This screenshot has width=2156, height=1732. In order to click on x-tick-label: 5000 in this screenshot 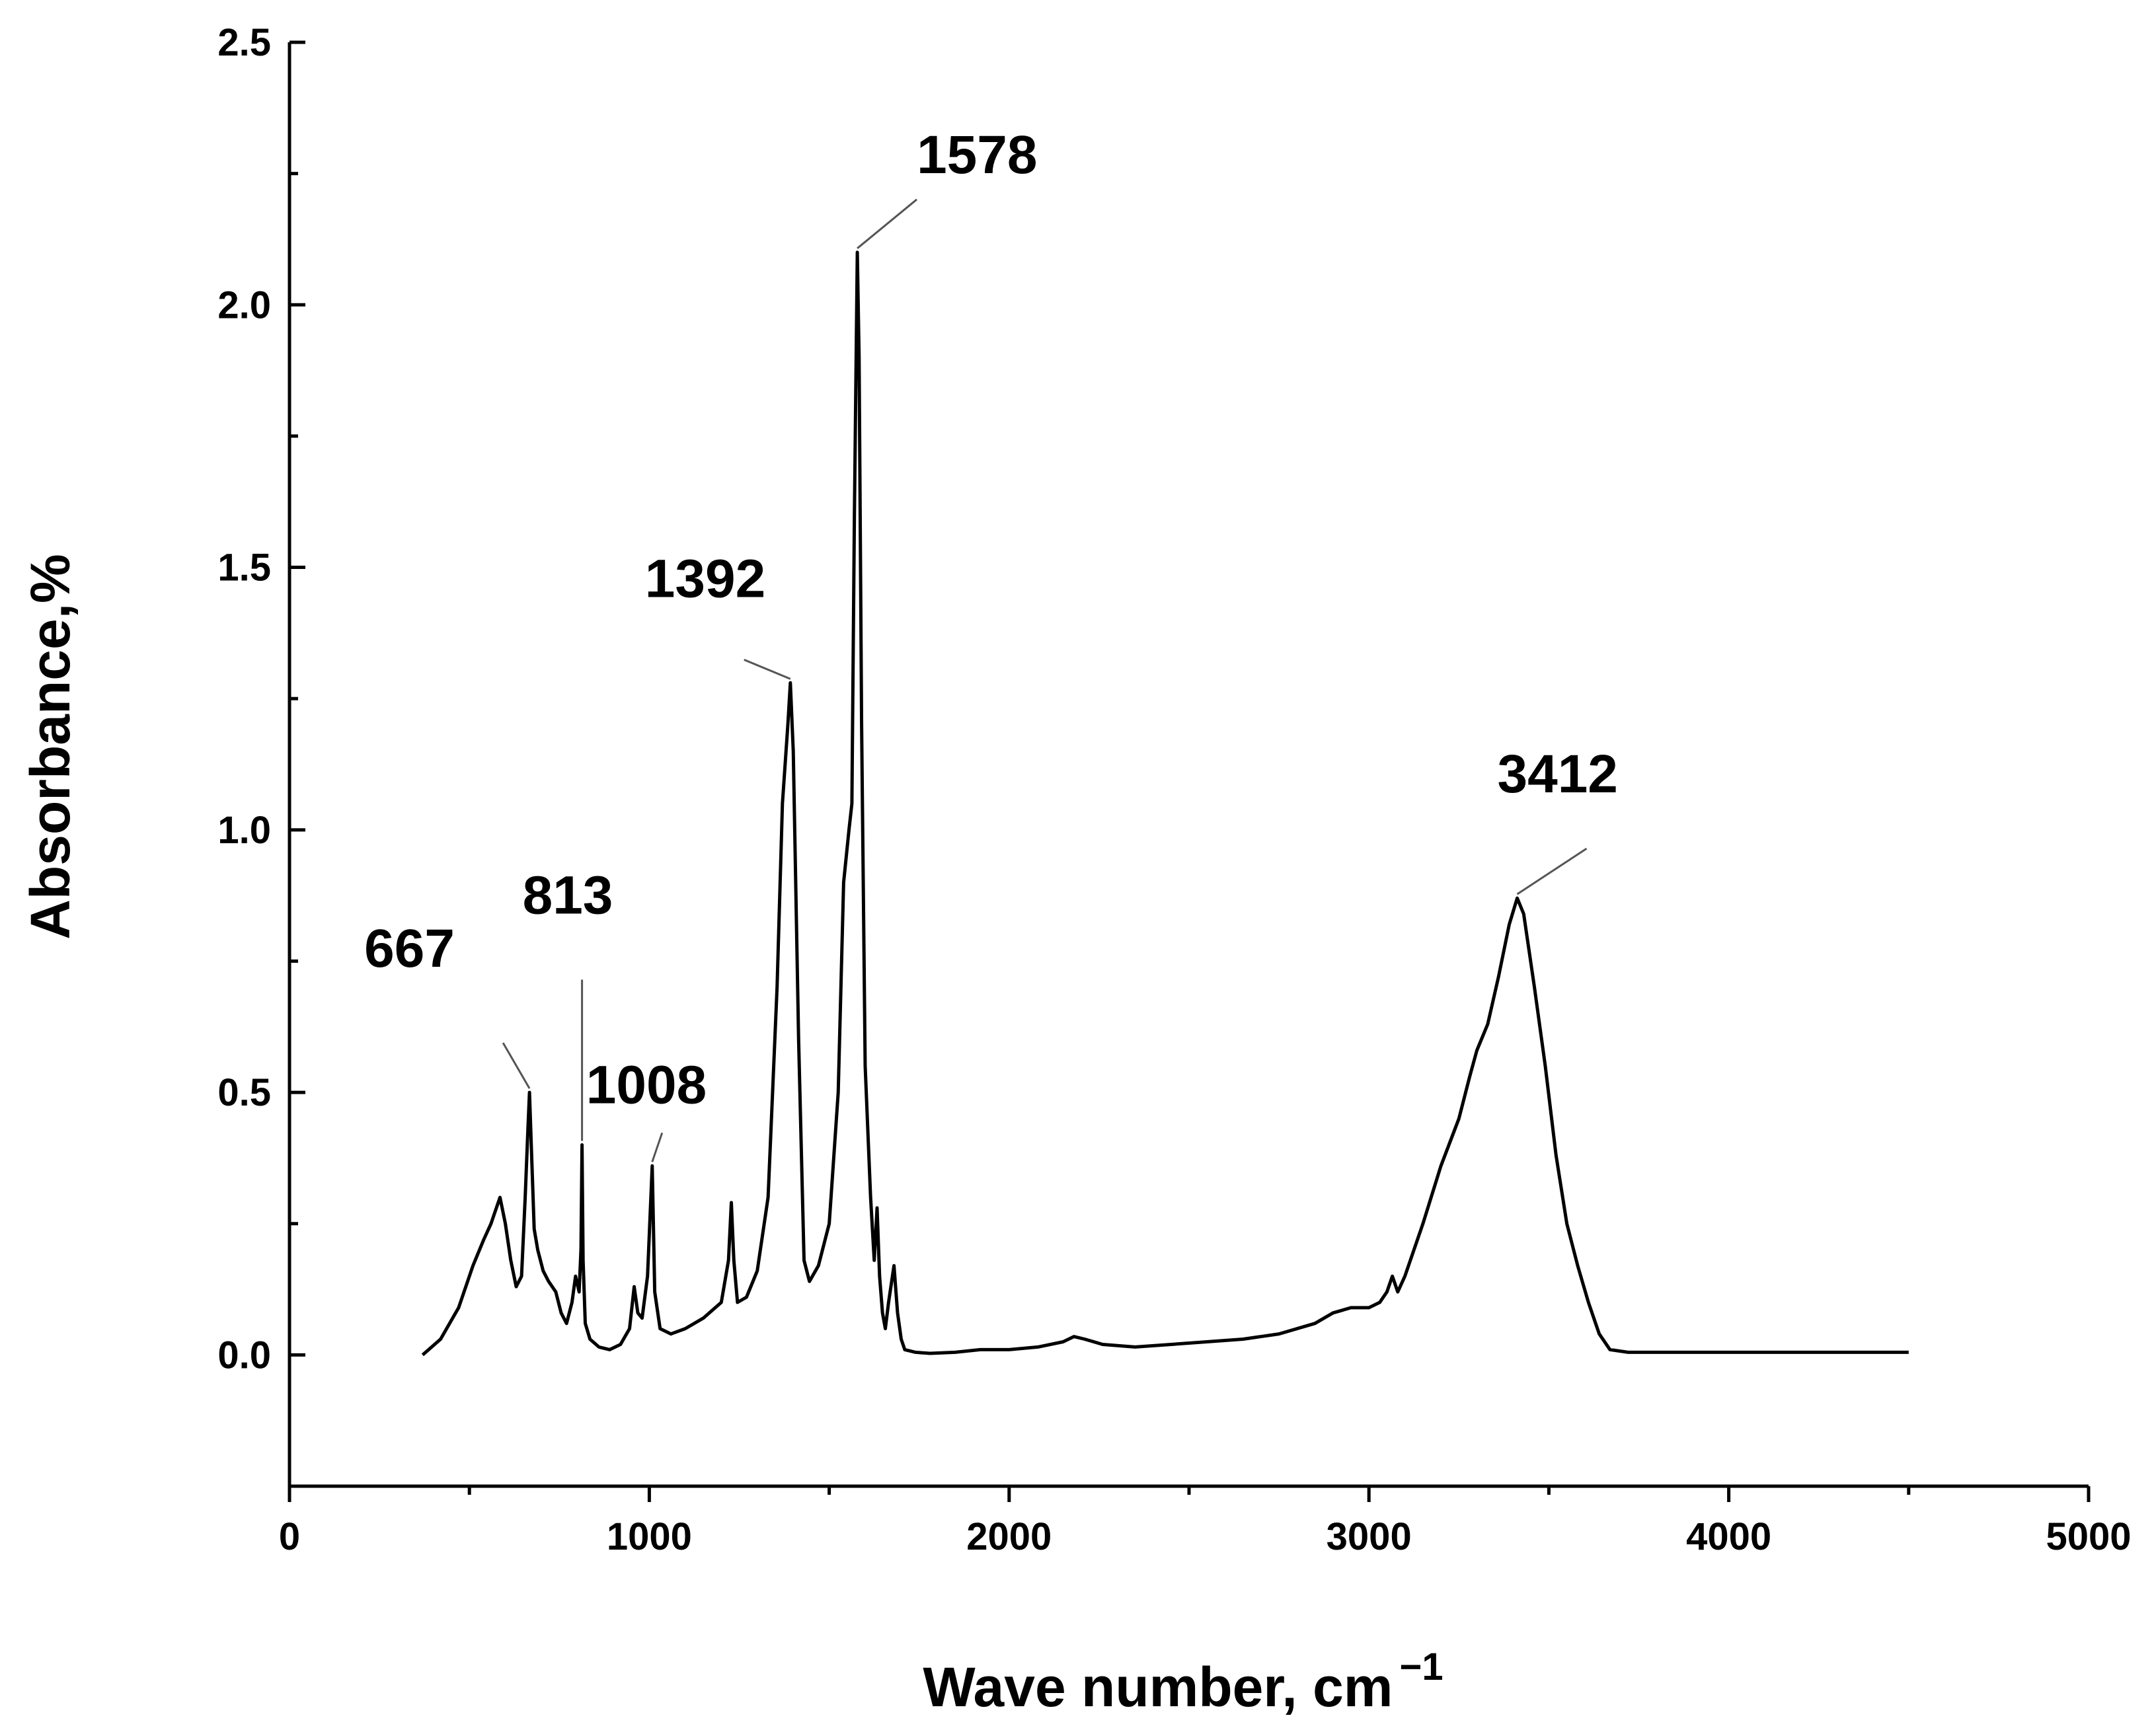, I will do `click(2088, 1536)`.